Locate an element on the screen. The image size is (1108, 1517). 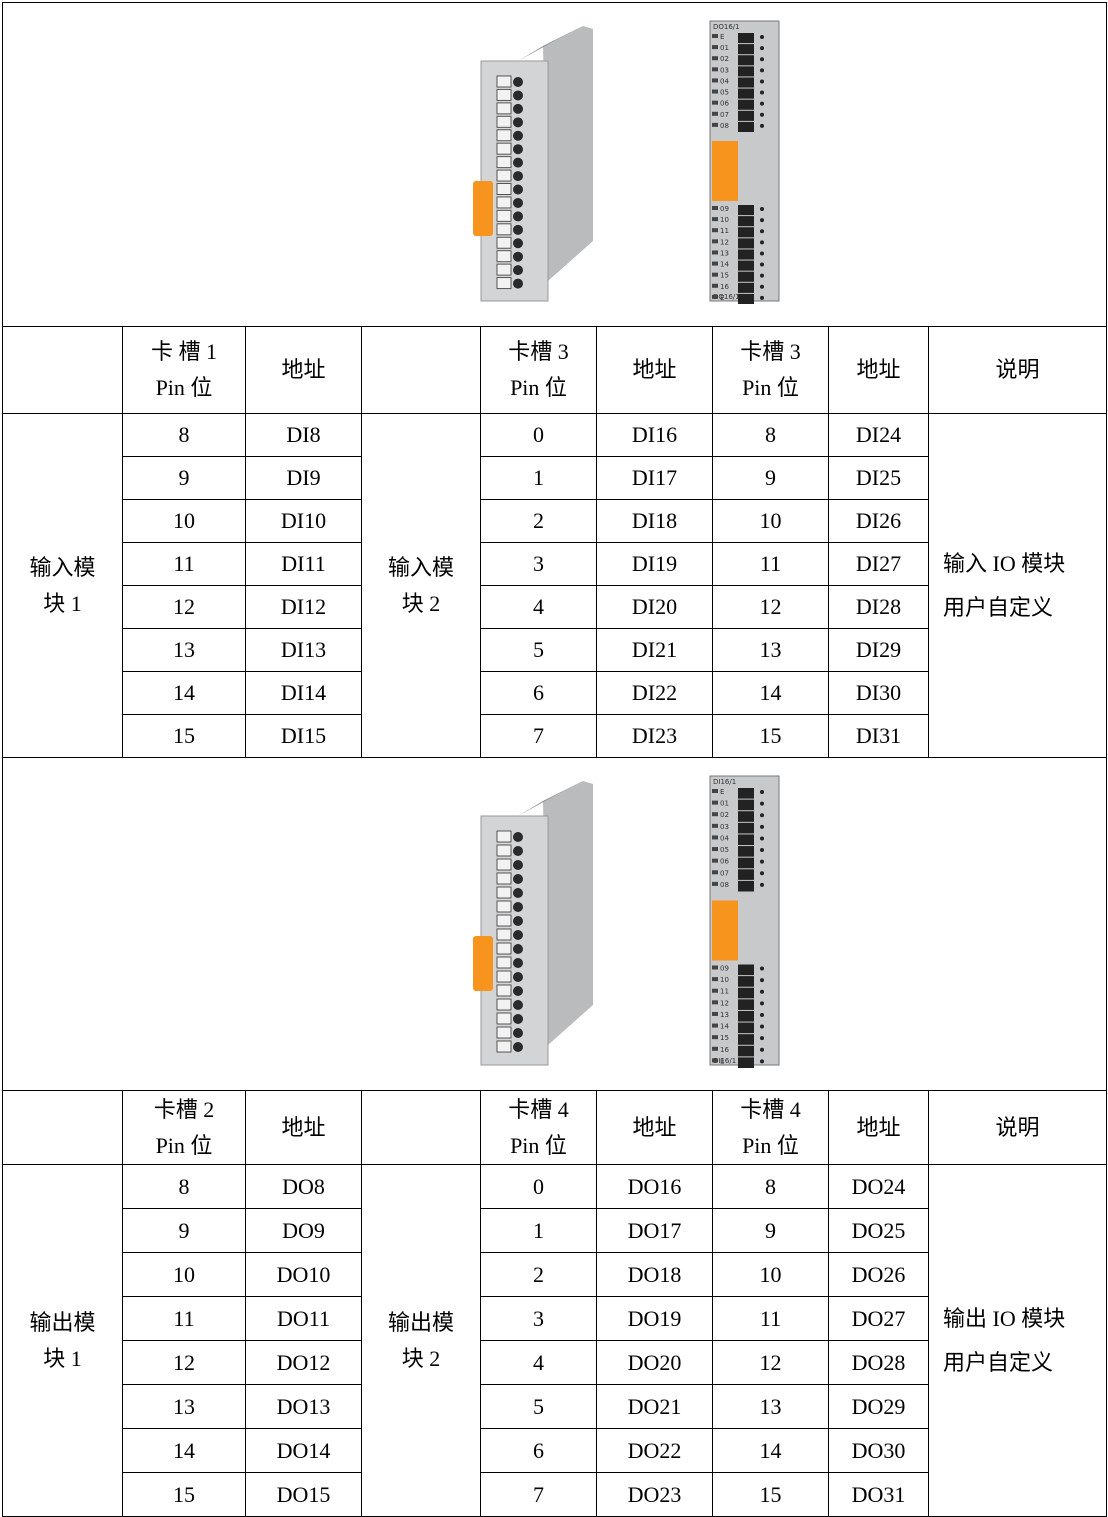
data-row: 13 DO13 5 DO21 13 DO29 is located at coordinates (555, 1406).